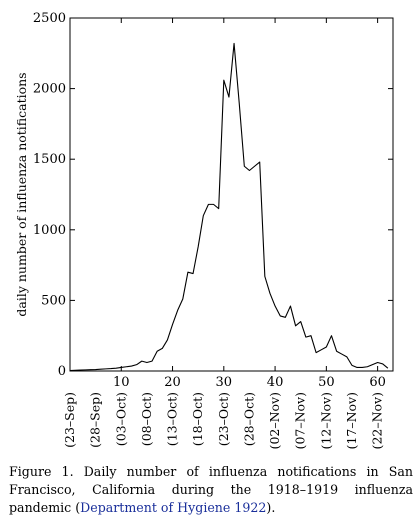 The width and height of the screenshot is (420, 528). Describe the element at coordinates (274, 420) in the screenshot. I see `date-tick-label: (02–Nov)` at that location.